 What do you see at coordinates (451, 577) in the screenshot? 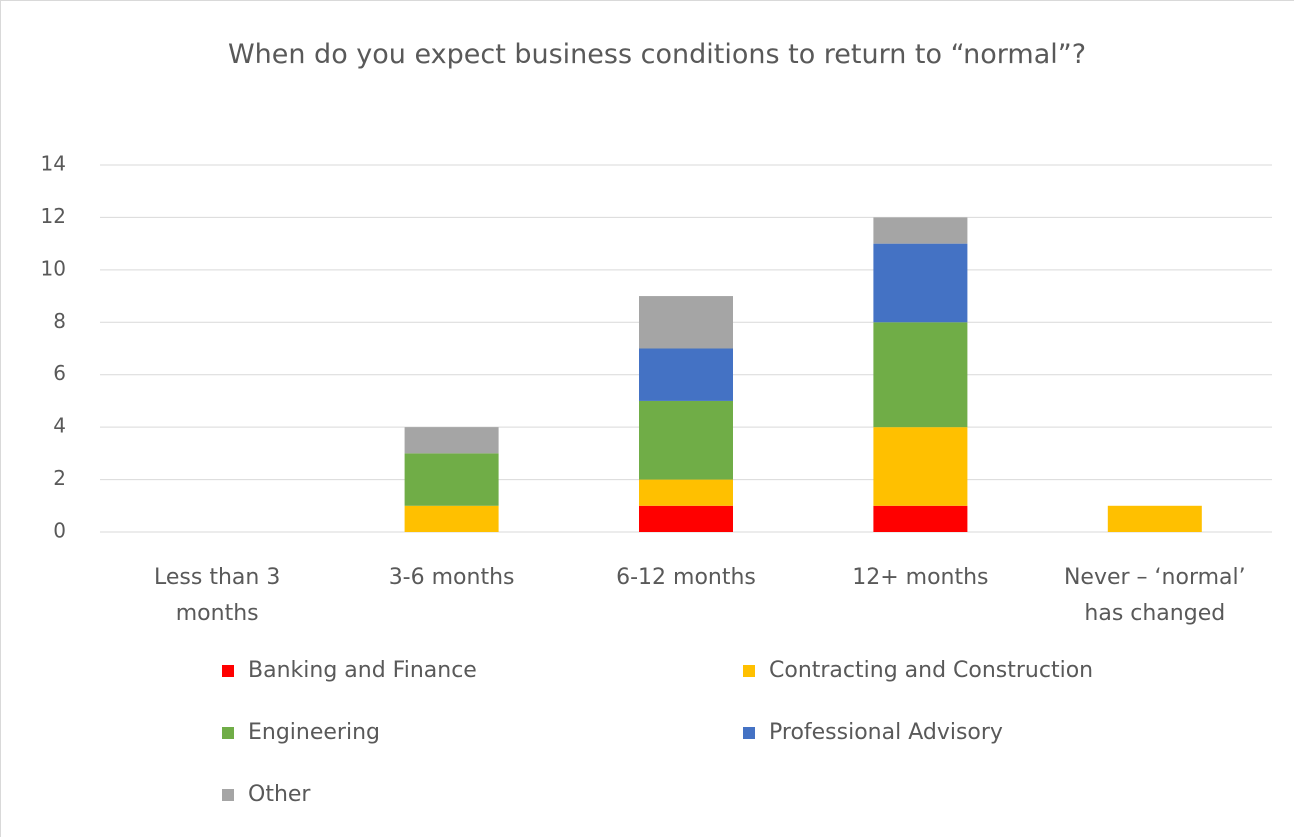
I see `x-tick-label: 3-6 months` at bounding box center [451, 577].